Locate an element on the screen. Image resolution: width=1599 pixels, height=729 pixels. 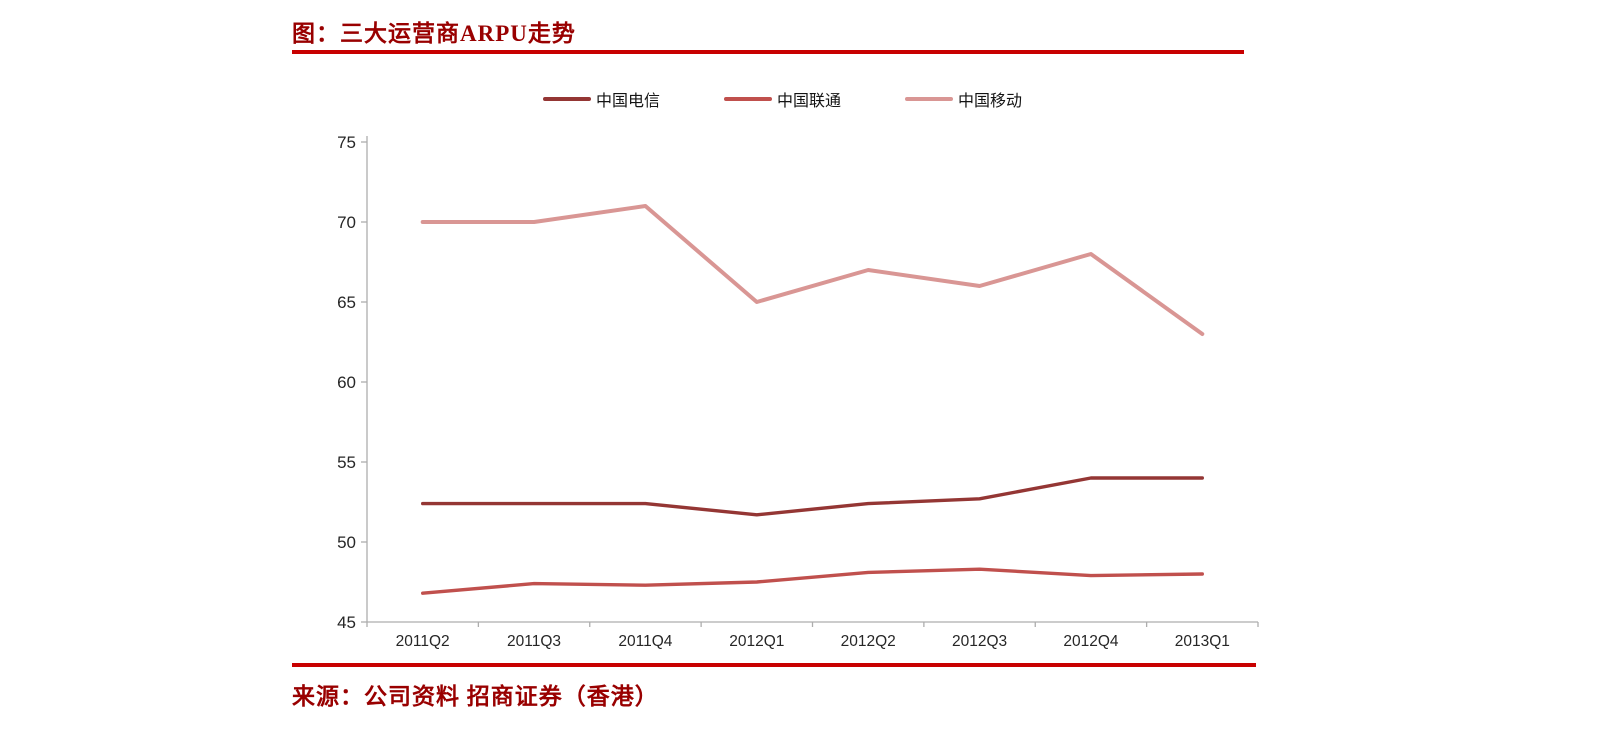
legend-item-china-mobile: 中国移动 is located at coordinates (963, 99).